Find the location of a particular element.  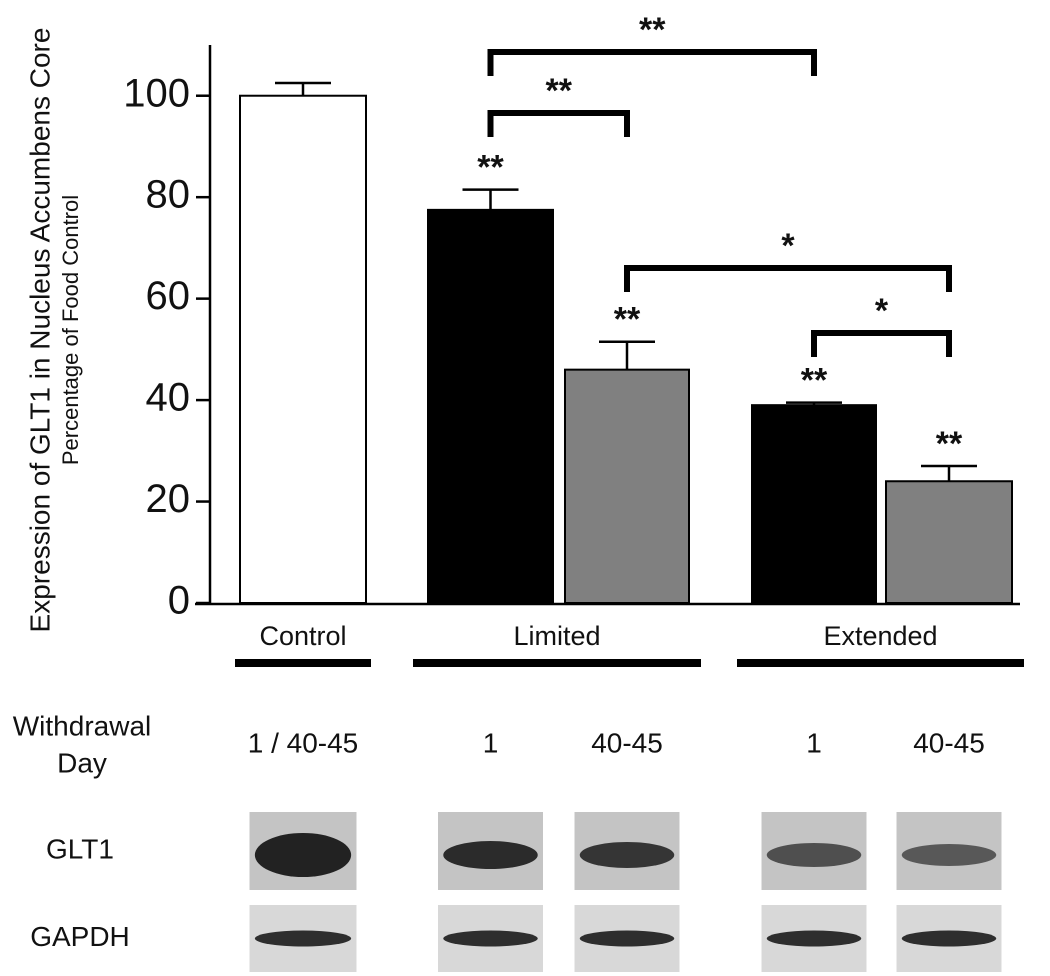

y-tick-label: 60 is located at coordinates (168, 296).